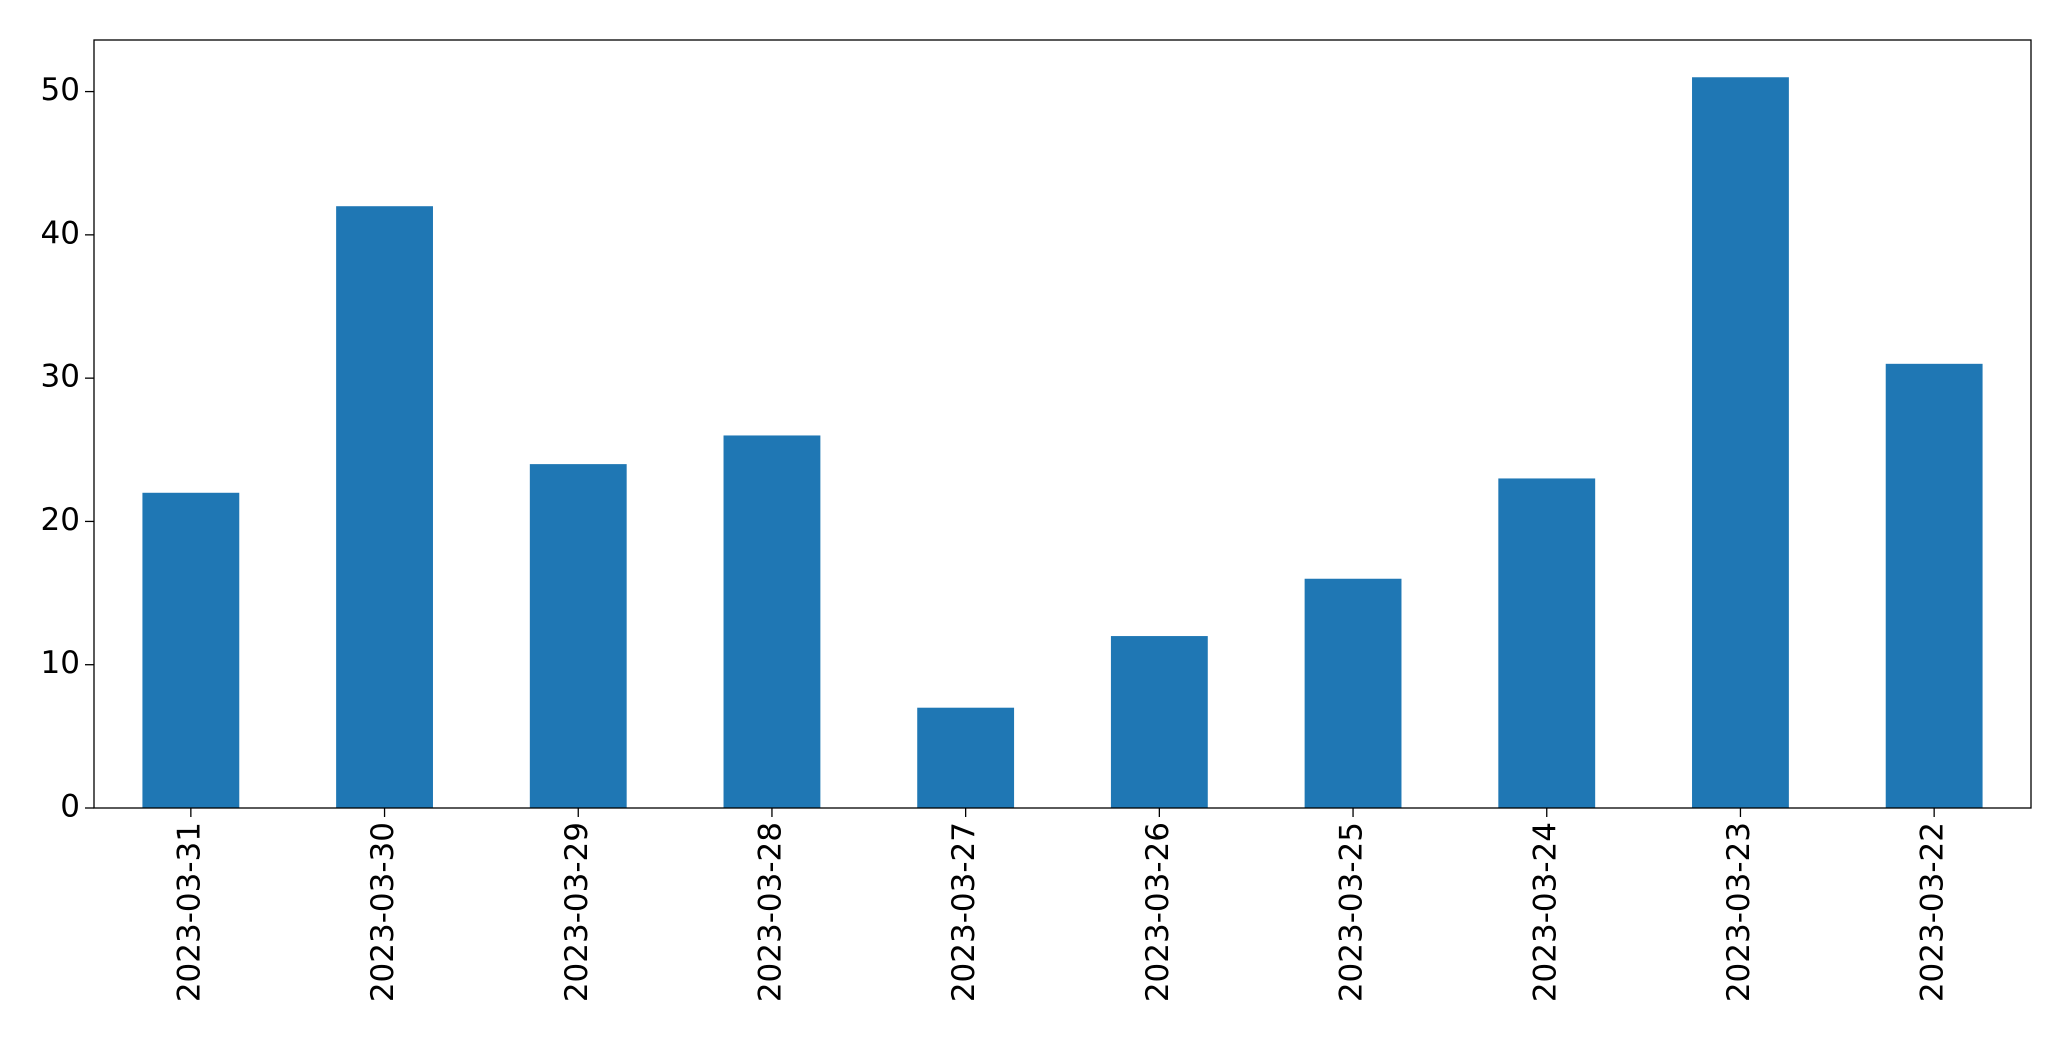 The image size is (2071, 1061). Describe the element at coordinates (770, 912) in the screenshot. I see `x-tick-label: 2023-03-28` at that location.